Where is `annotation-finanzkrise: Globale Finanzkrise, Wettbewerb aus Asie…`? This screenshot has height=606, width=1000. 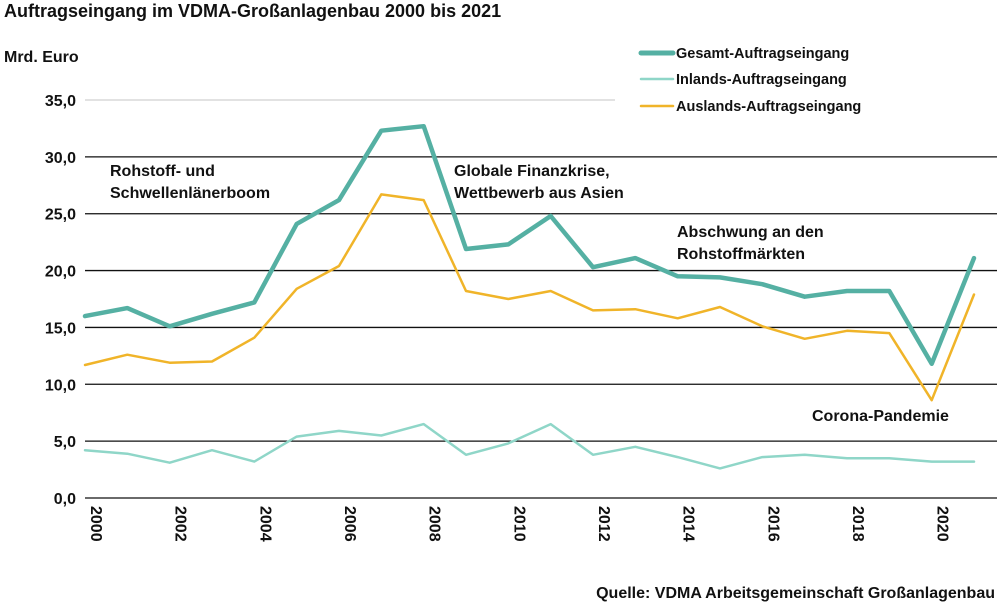 annotation-finanzkrise: Globale Finanzkrise, Wettbewerb aus Asie… is located at coordinates (539, 182).